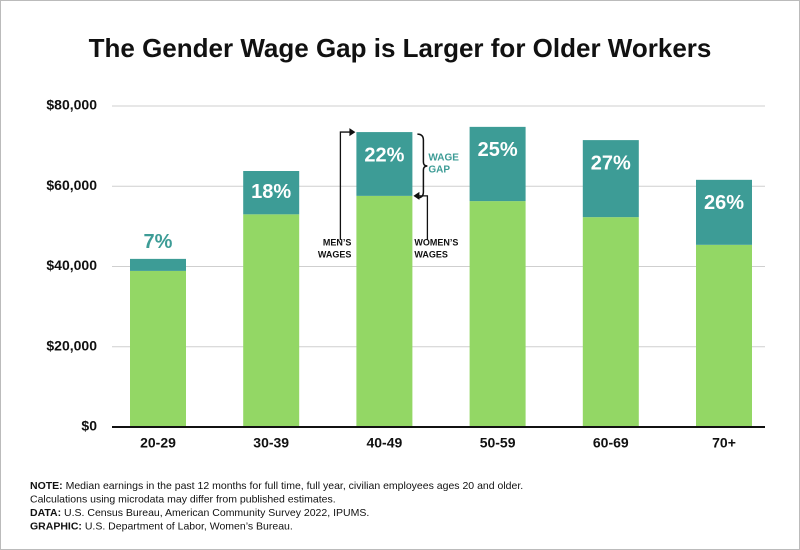  I want to click on x-tick-label: 70+, so click(724, 443).